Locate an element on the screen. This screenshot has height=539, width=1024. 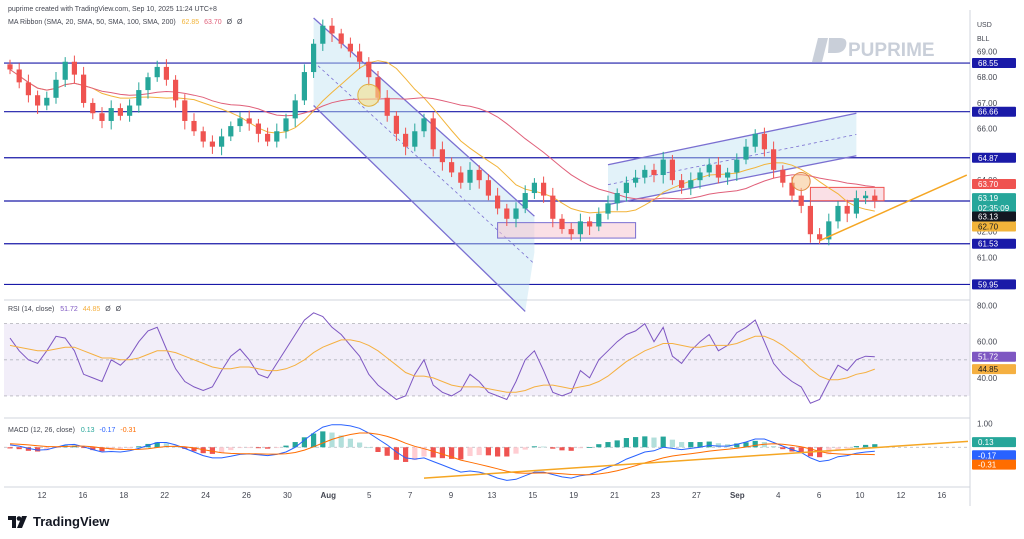
rsi-tag-bg is located at coordinates (994, 356).